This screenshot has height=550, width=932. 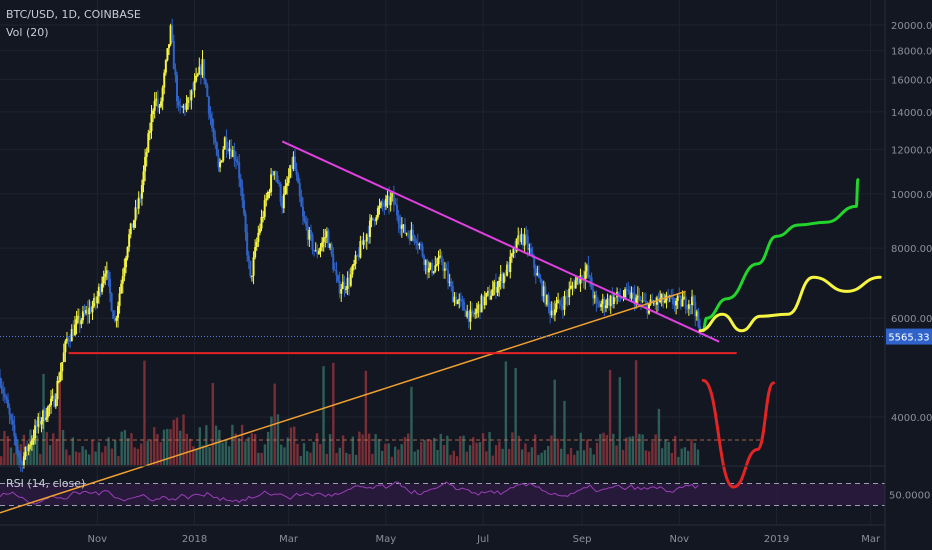 I want to click on y-tick-label: 20000.00, so click(x=911, y=26).